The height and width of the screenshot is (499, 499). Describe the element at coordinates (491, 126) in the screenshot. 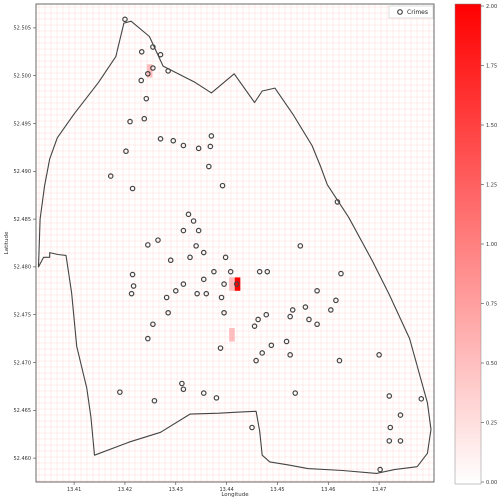

I see `colorbar-tick-label: 1.50` at that location.